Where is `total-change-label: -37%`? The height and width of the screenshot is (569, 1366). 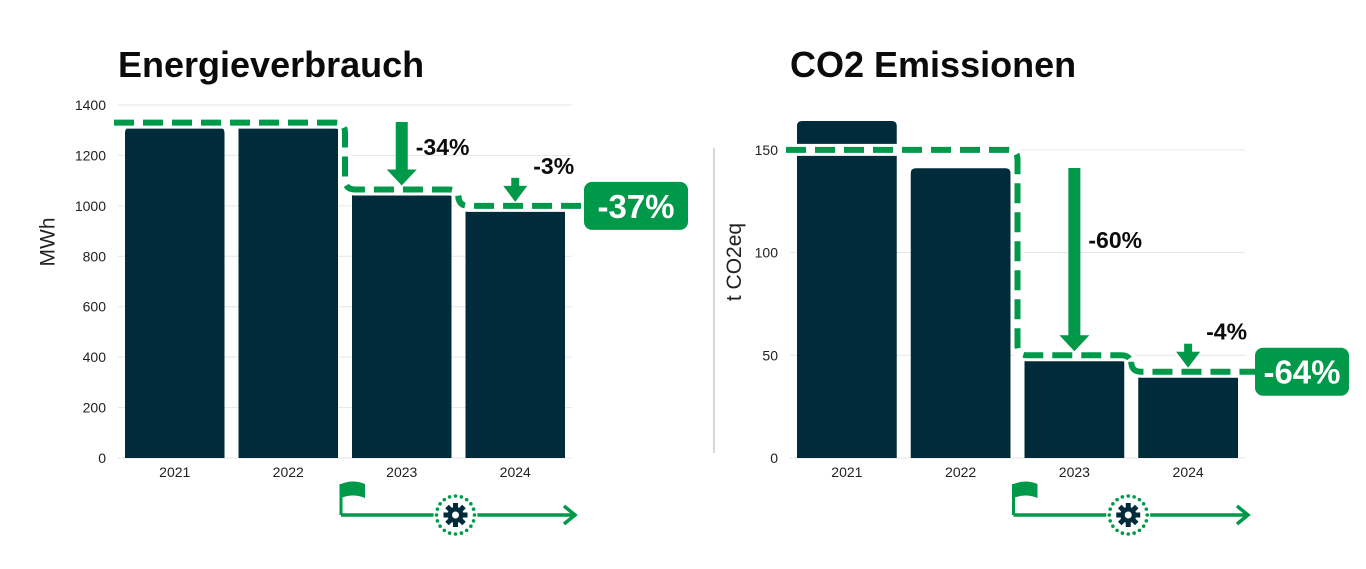 total-change-label: -37% is located at coordinates (635, 206).